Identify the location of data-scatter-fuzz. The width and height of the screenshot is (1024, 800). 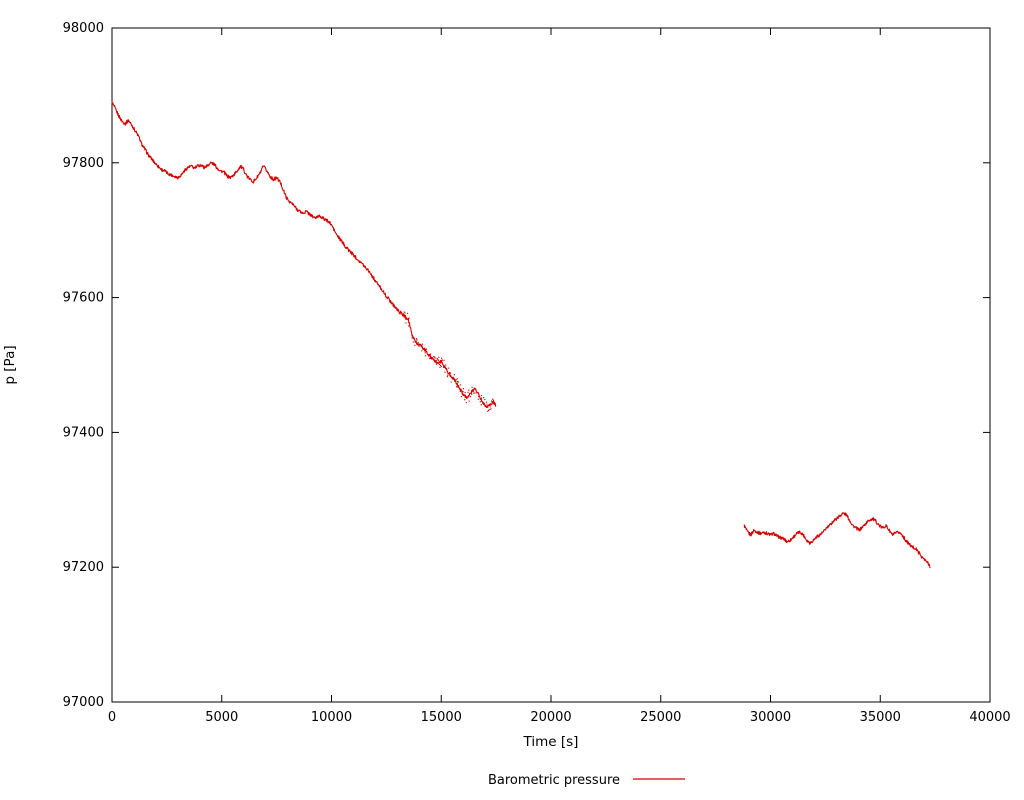
(448, 361).